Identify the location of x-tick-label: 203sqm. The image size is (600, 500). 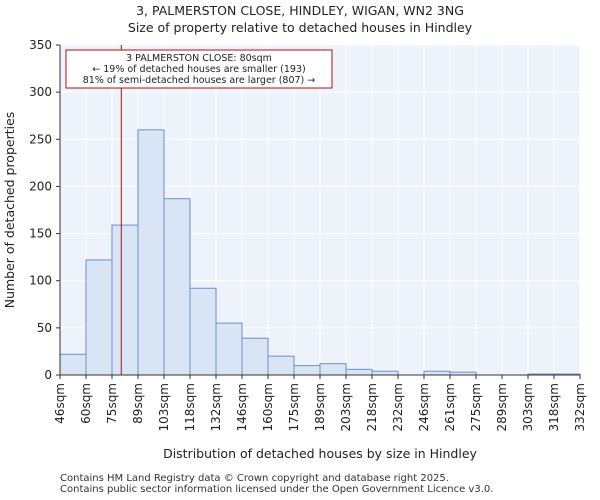
(346, 407).